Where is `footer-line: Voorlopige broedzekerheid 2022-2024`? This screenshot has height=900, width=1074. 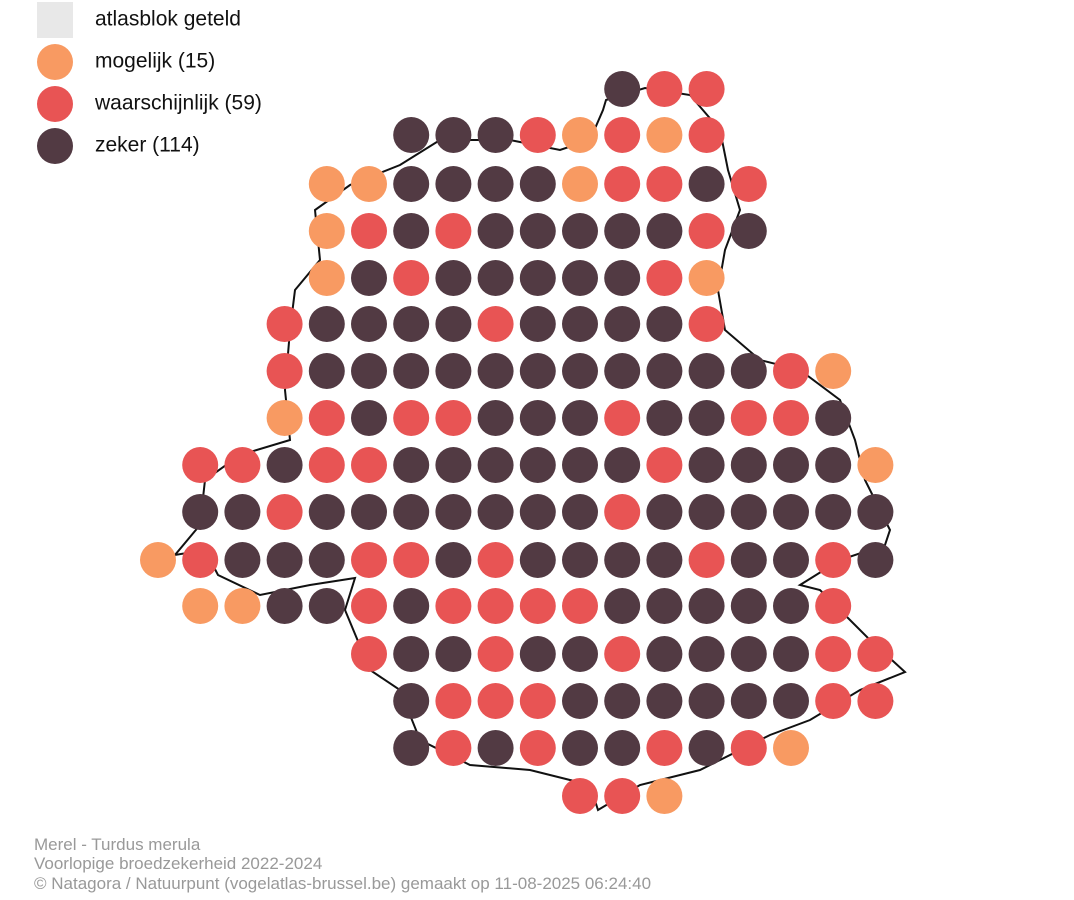 footer-line: Voorlopige broedzekerheid 2022-2024 is located at coordinates (178, 863).